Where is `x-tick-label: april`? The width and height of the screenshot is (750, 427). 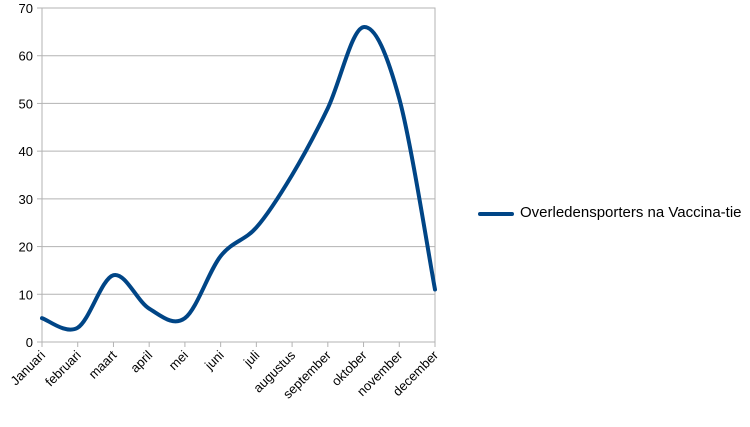
x-tick-label: april is located at coordinates (141, 361).